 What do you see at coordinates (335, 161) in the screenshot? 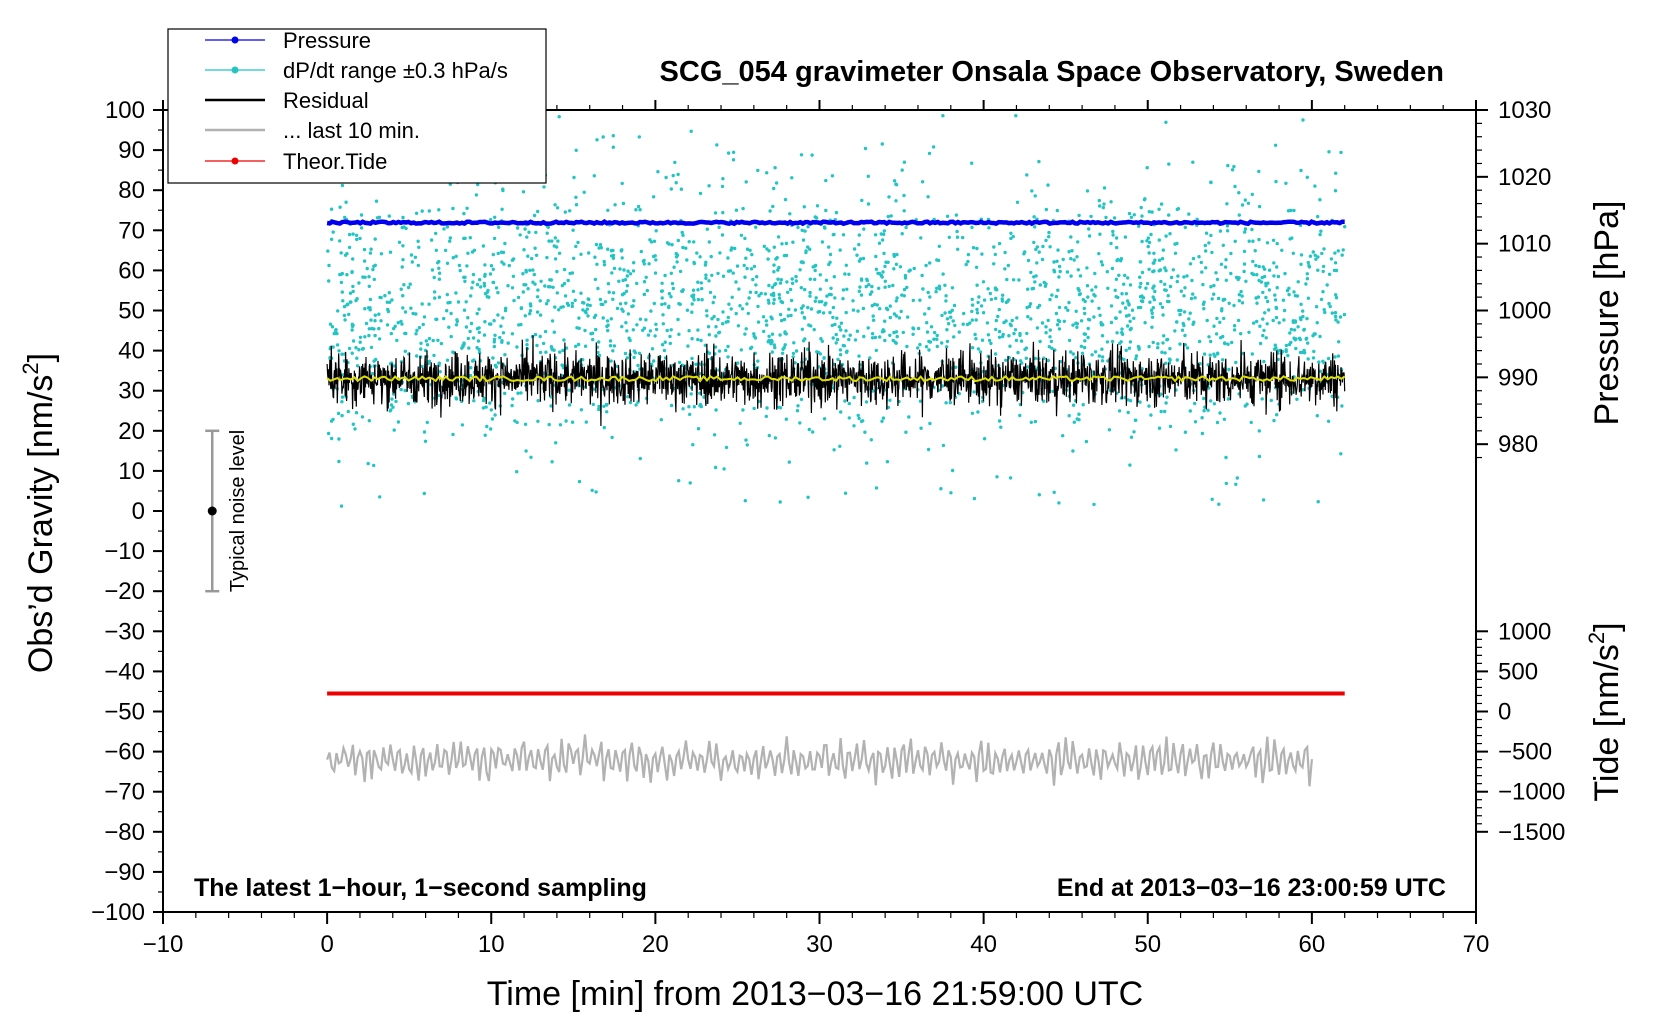
I see `legend-label-tide: Theor.Tide` at bounding box center [335, 161].